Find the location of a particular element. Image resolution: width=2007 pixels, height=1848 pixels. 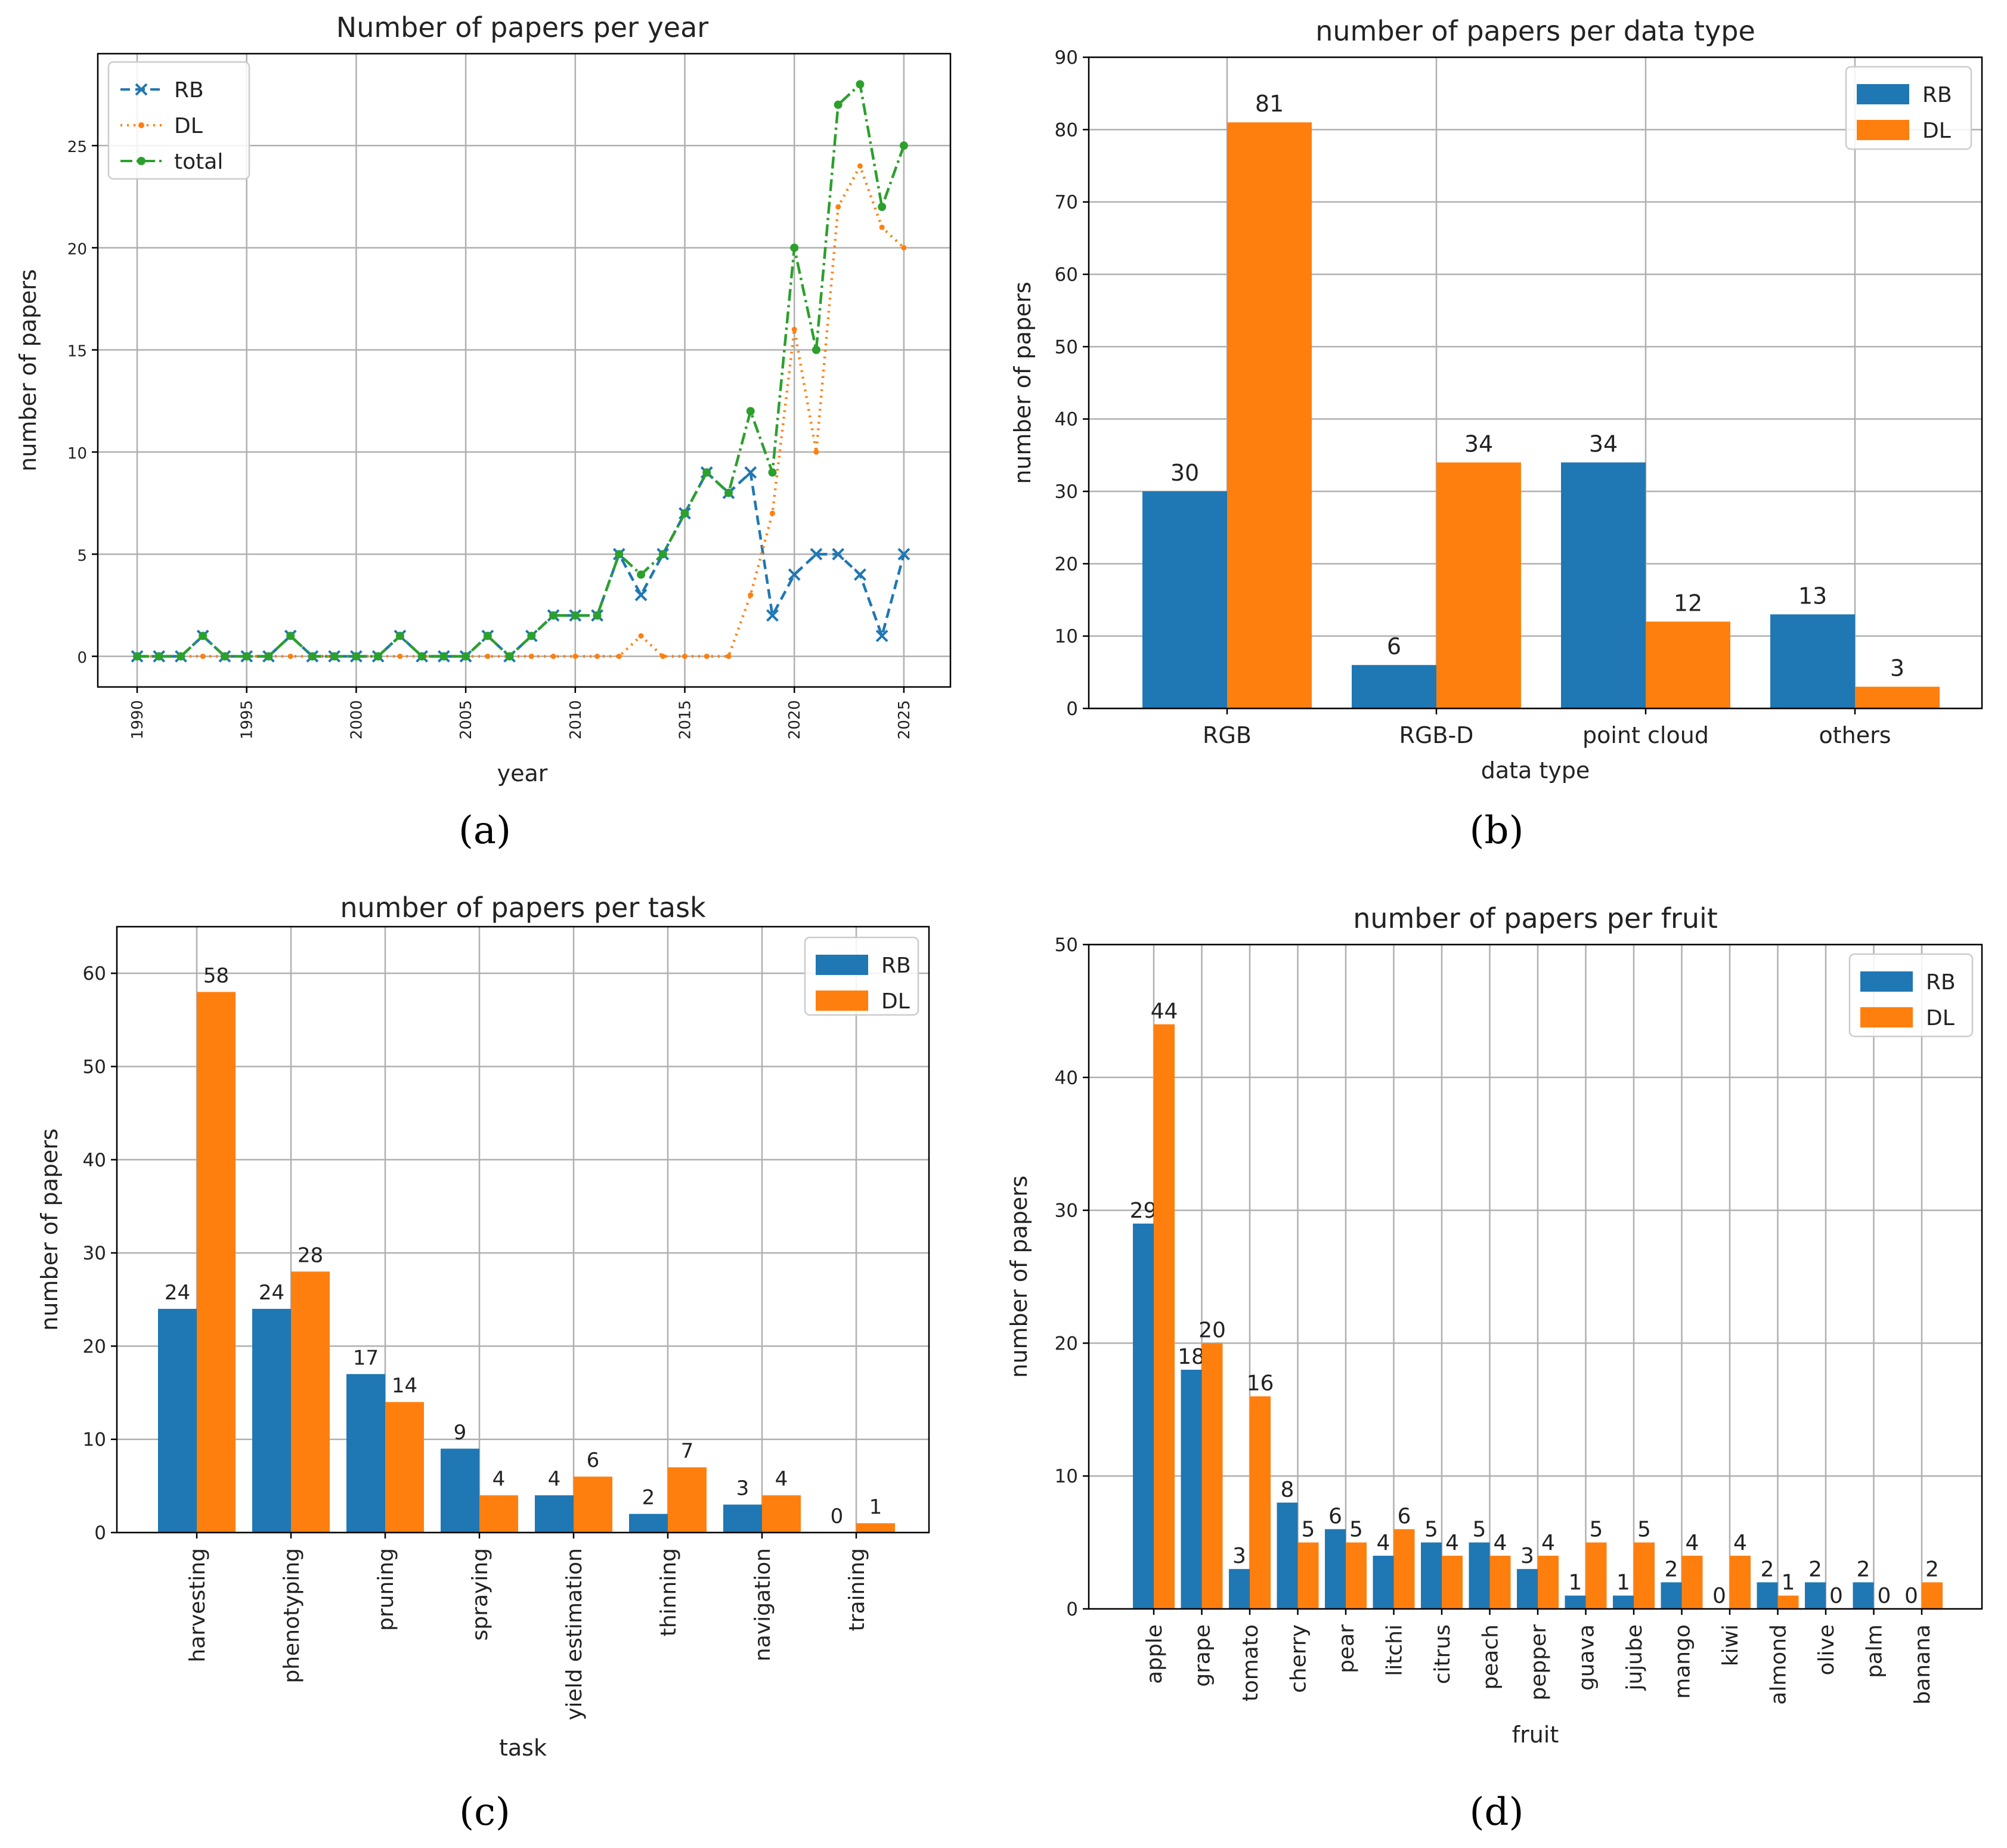

data-label-RB: 6 is located at coordinates (1394, 647).